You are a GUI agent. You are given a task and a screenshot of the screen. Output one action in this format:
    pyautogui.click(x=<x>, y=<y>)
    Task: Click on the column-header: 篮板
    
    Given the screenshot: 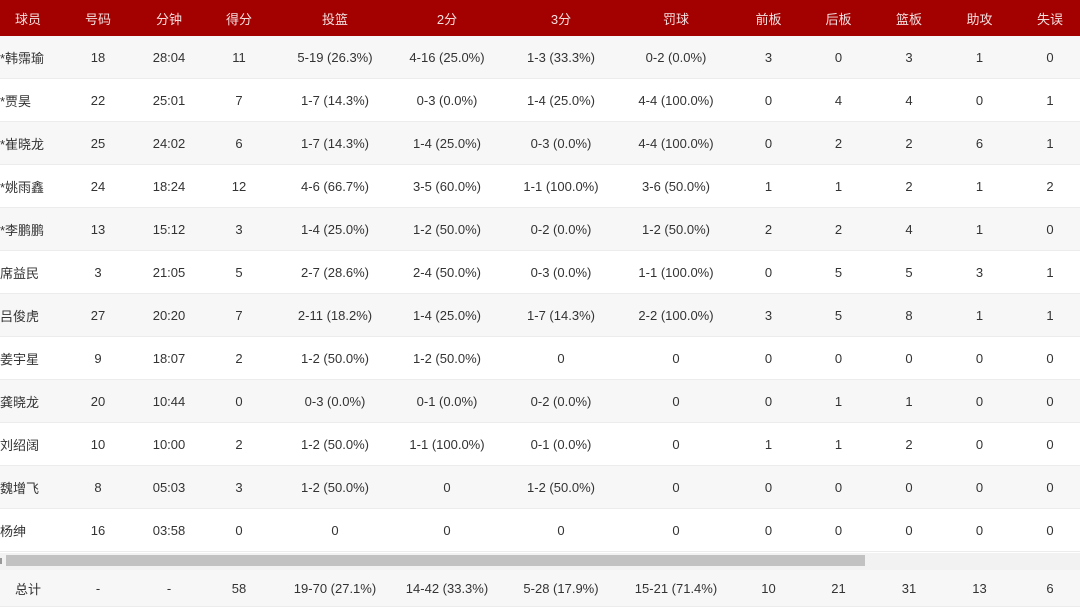 What is the action you would take?
    pyautogui.click(x=909, y=18)
    